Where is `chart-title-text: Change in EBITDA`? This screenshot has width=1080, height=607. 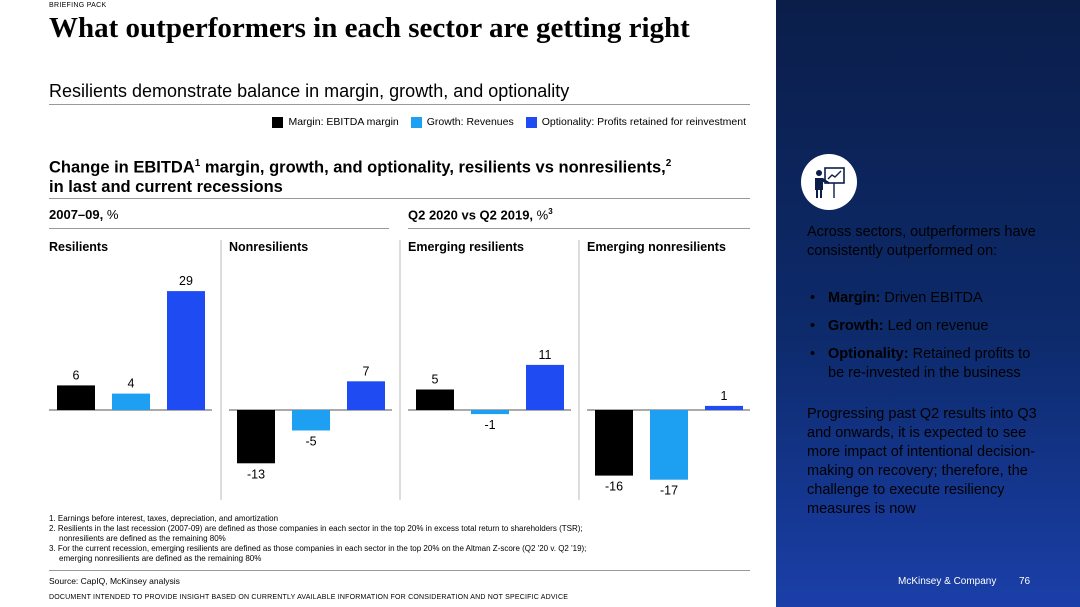 chart-title-text: Change in EBITDA is located at coordinates (122, 167).